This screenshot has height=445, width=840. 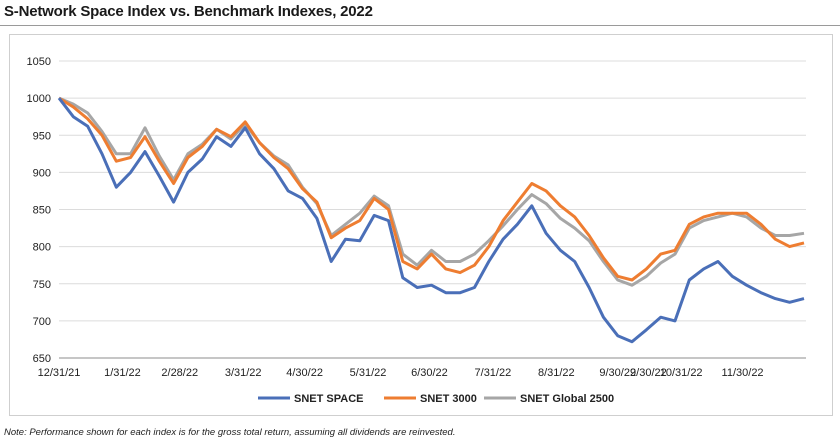 What do you see at coordinates (429, 373) in the screenshot?
I see `x-tick-label: 6/30/22` at bounding box center [429, 373].